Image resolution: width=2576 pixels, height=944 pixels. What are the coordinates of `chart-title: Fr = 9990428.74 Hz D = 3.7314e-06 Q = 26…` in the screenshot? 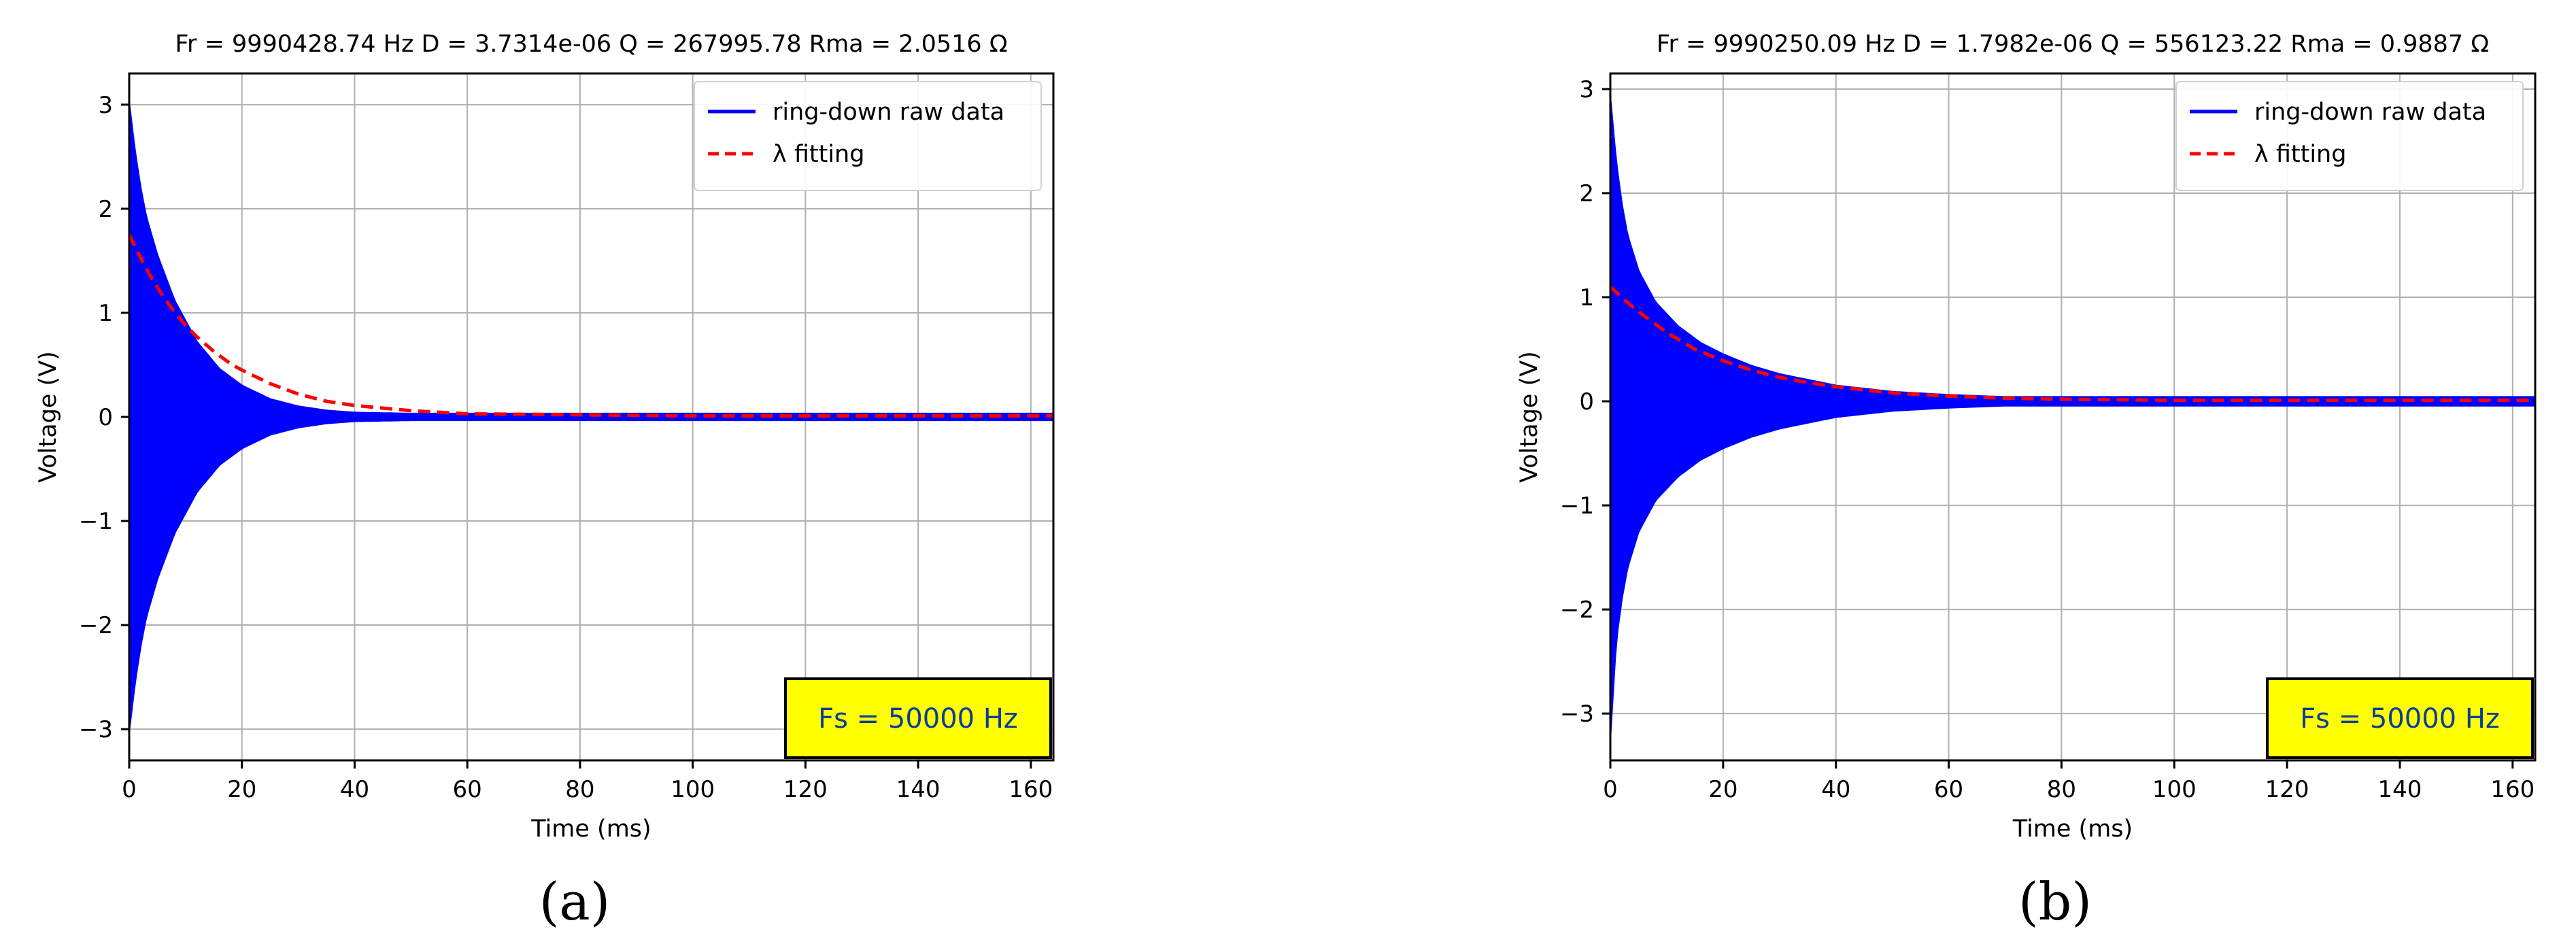 It's located at (591, 45).